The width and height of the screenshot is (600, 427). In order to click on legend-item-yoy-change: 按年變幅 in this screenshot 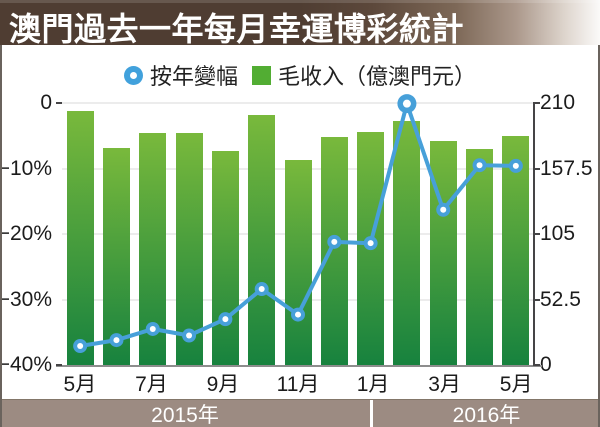, I will do `click(180, 75)`.